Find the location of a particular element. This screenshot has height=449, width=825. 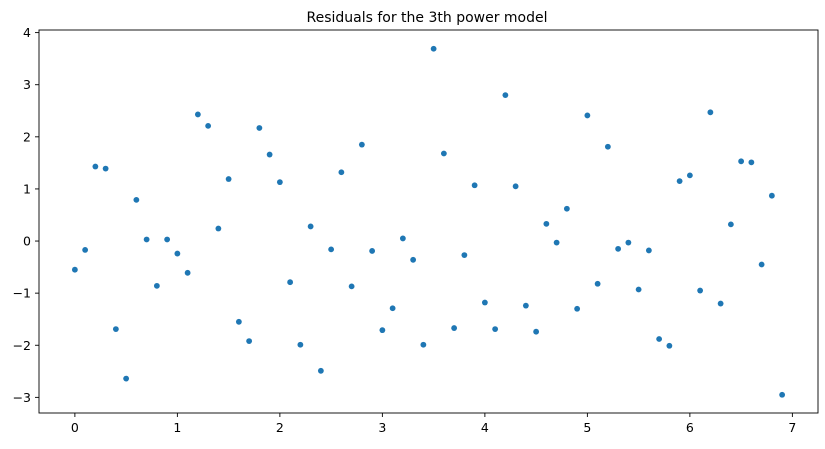

x-tick-label: 2 is located at coordinates (280, 427).